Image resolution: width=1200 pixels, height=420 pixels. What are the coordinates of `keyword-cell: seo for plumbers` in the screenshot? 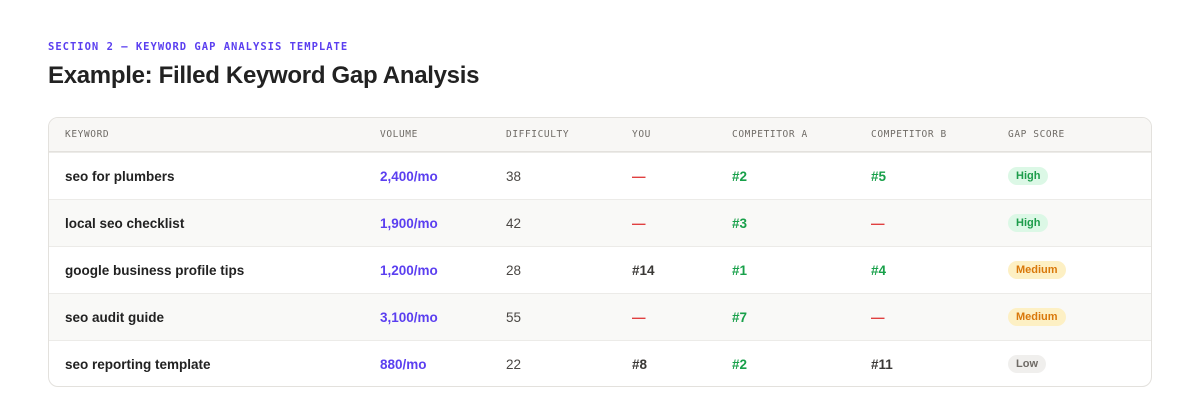 It's located at (120, 176).